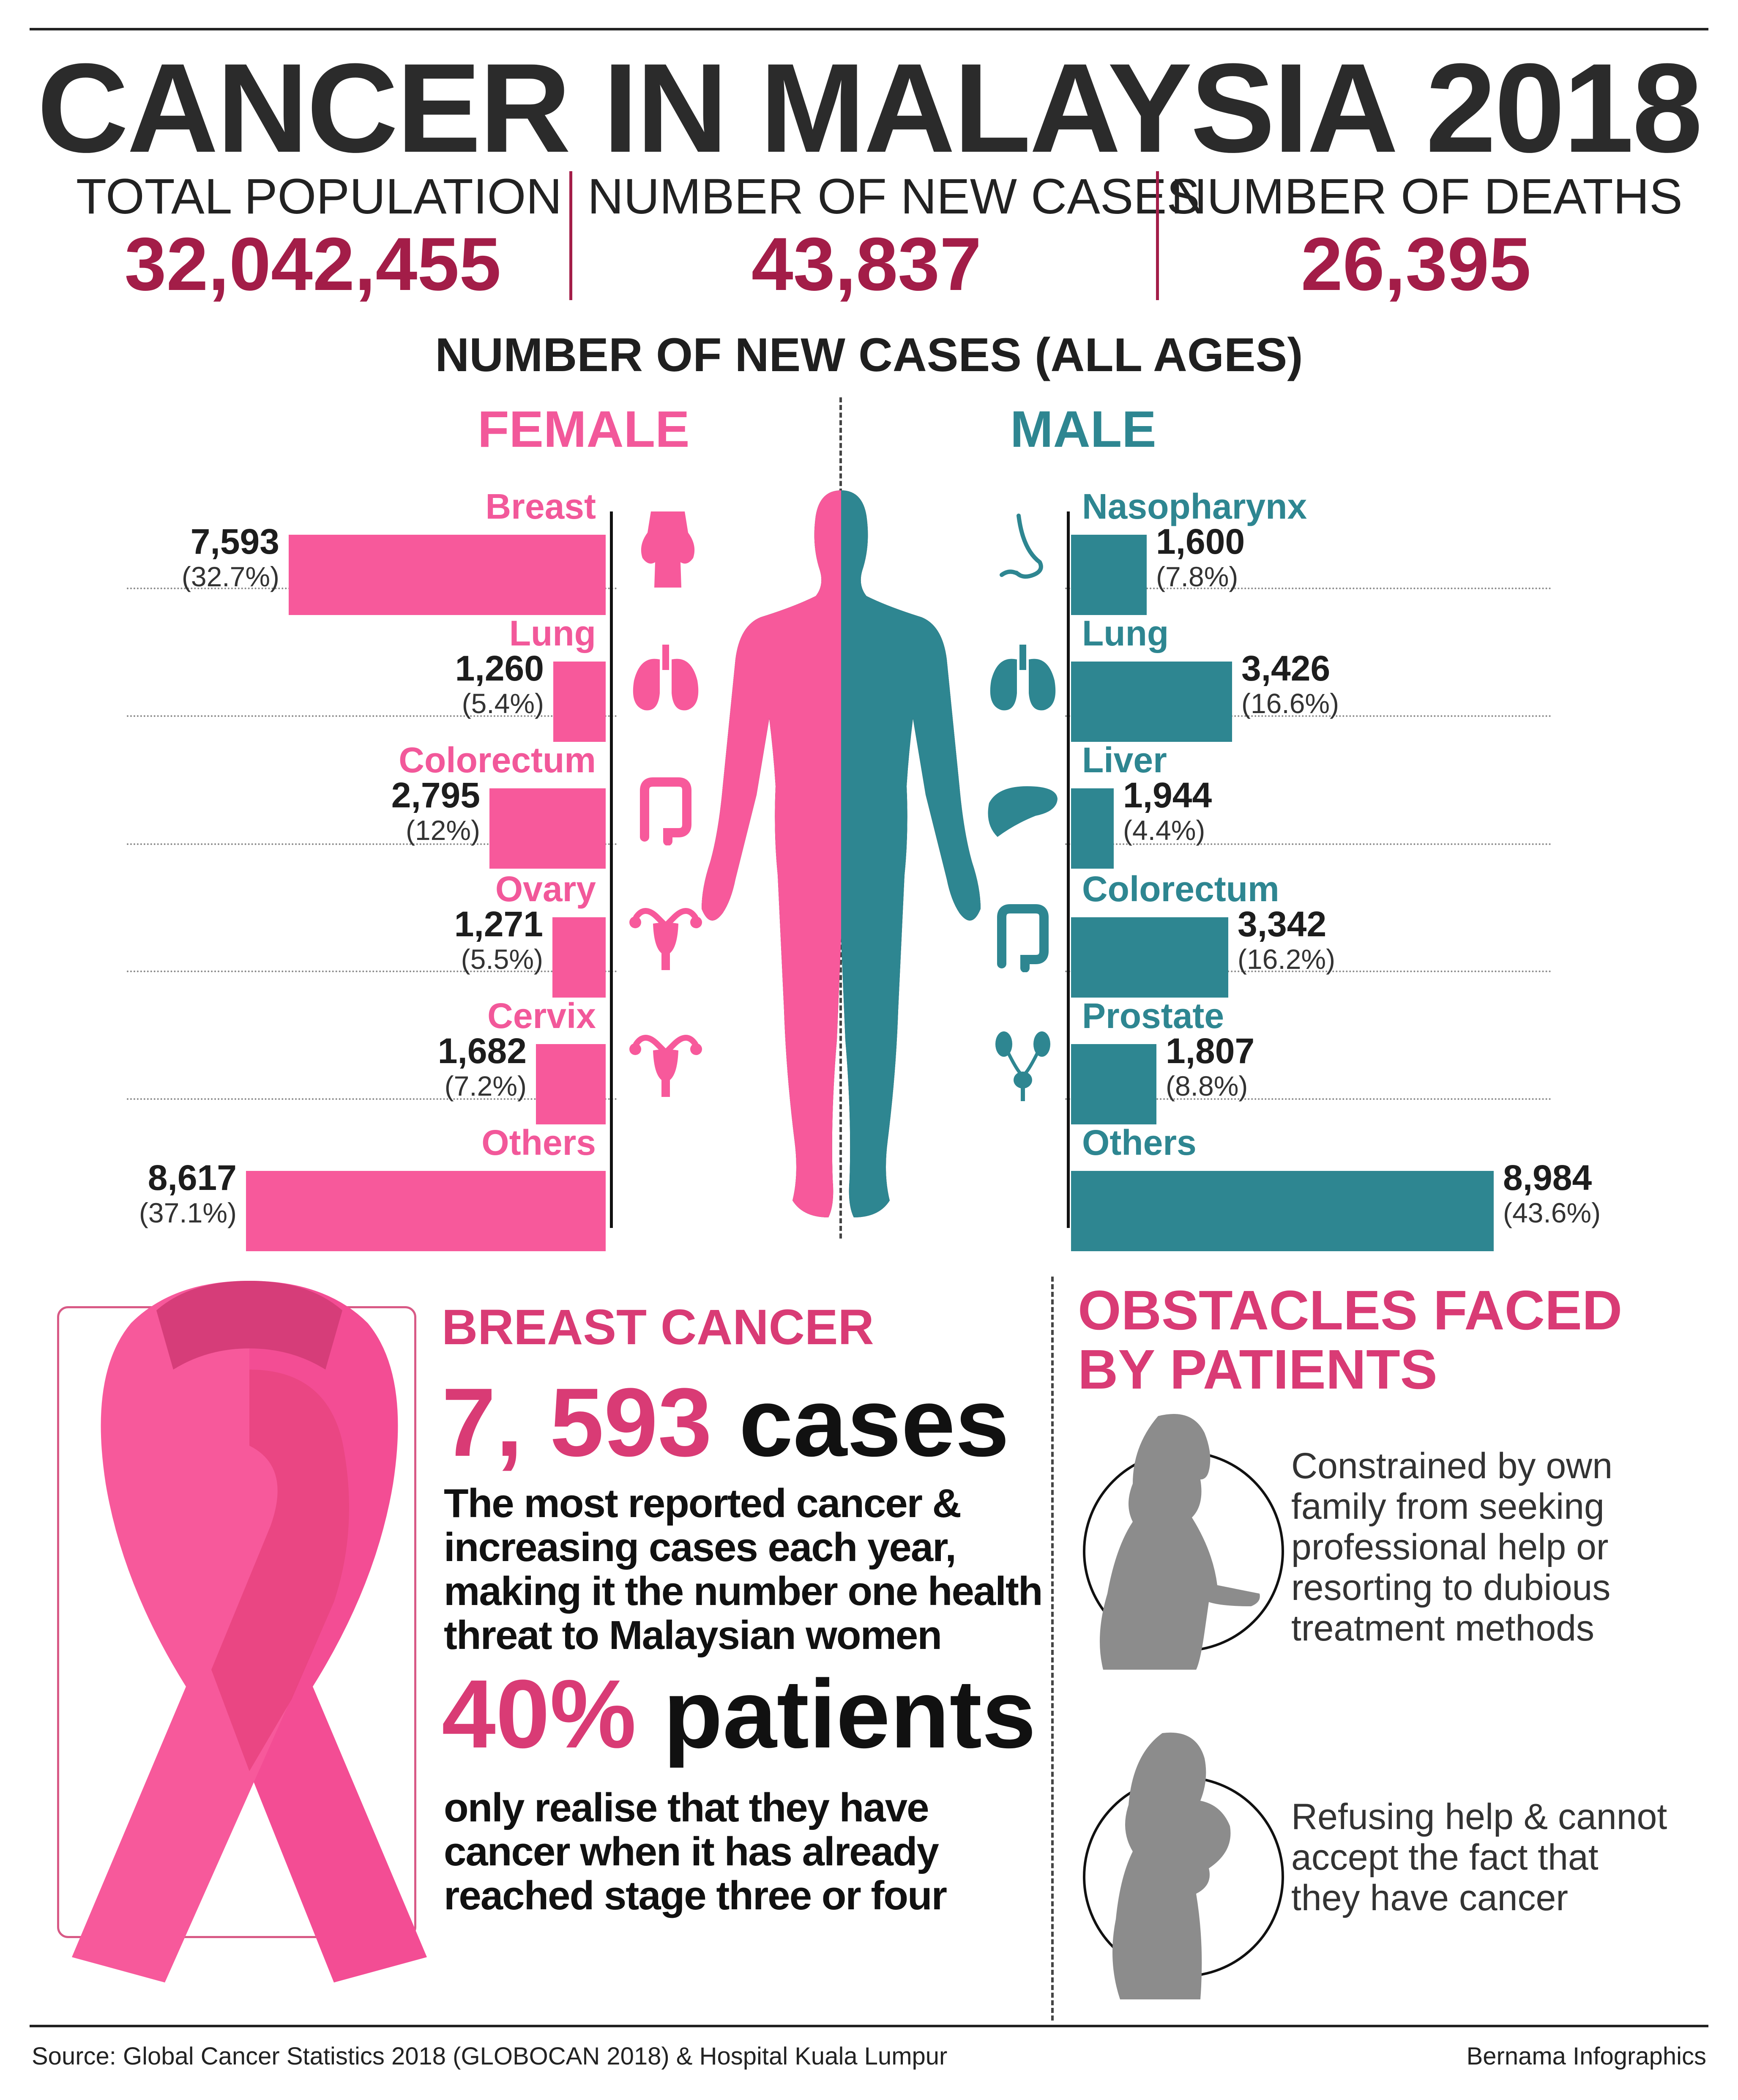 The width and height of the screenshot is (1738, 2100). I want to click on female-cancer-count: 8,617, so click(192, 1178).